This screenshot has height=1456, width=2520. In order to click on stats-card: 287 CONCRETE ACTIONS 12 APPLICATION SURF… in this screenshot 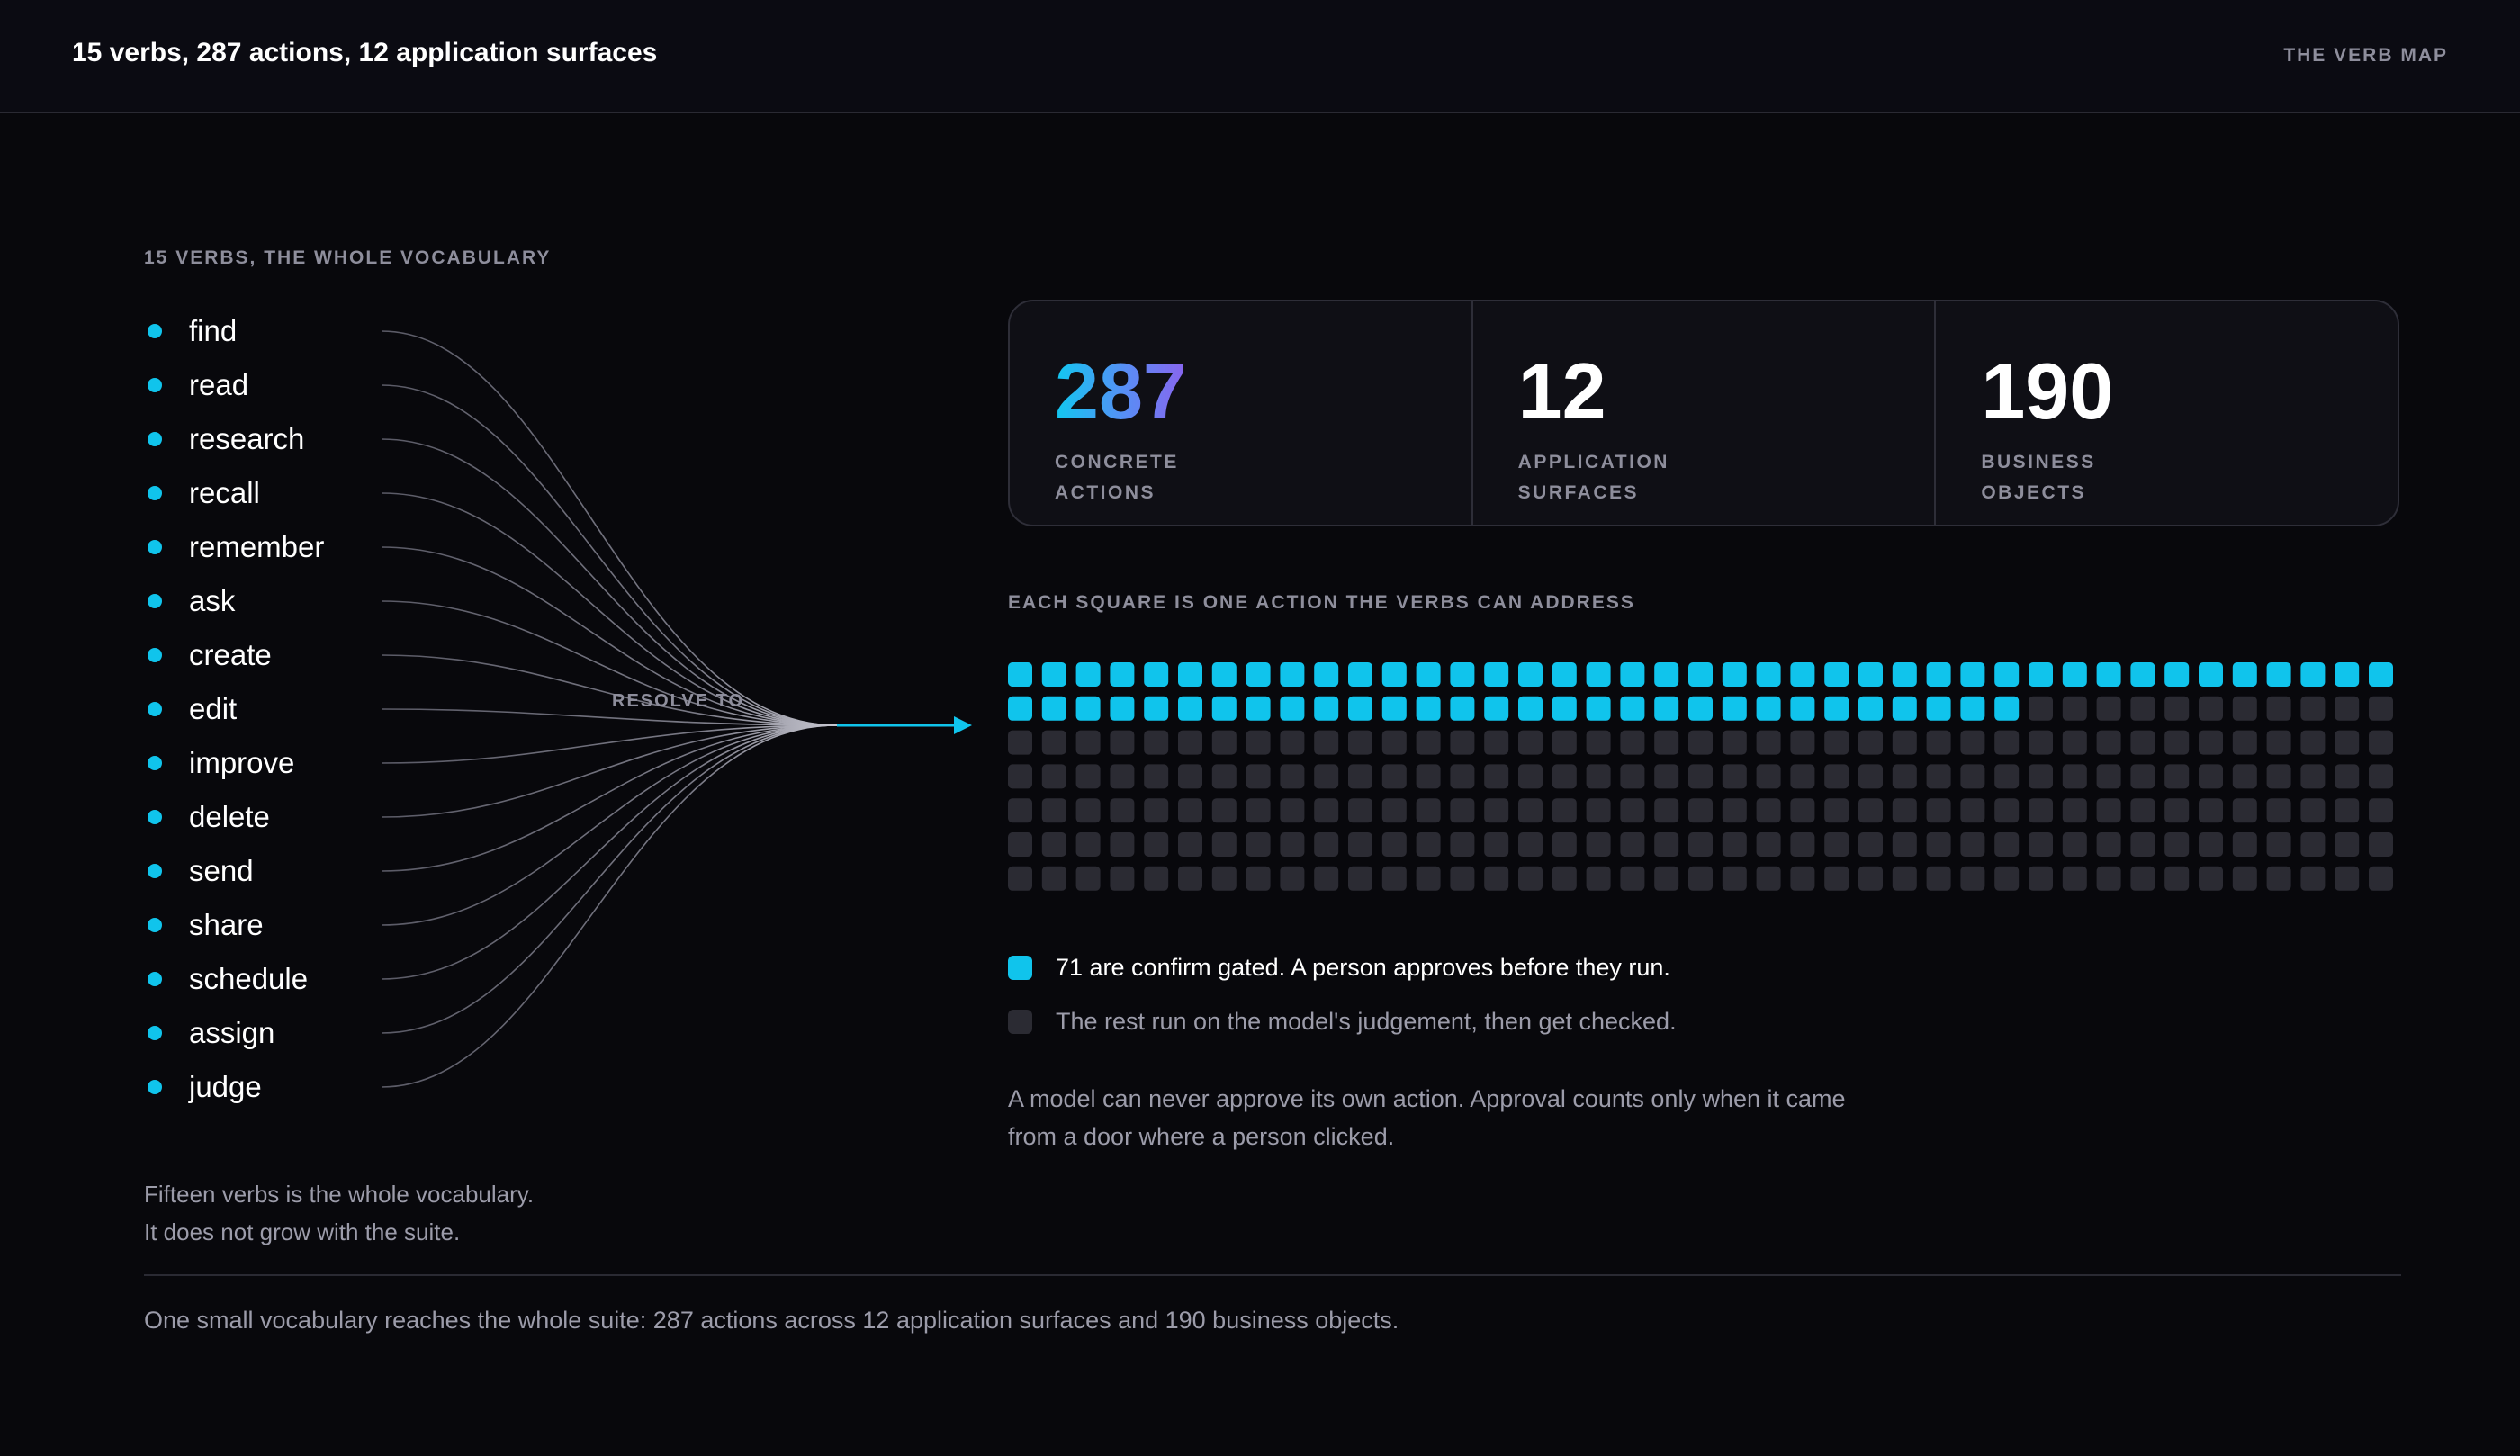, I will do `click(1703, 413)`.